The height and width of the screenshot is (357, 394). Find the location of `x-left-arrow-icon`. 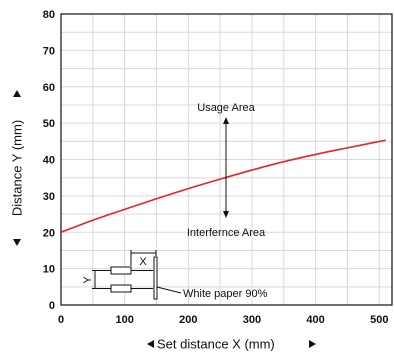

x-left-arrow-icon is located at coordinates (150, 344).